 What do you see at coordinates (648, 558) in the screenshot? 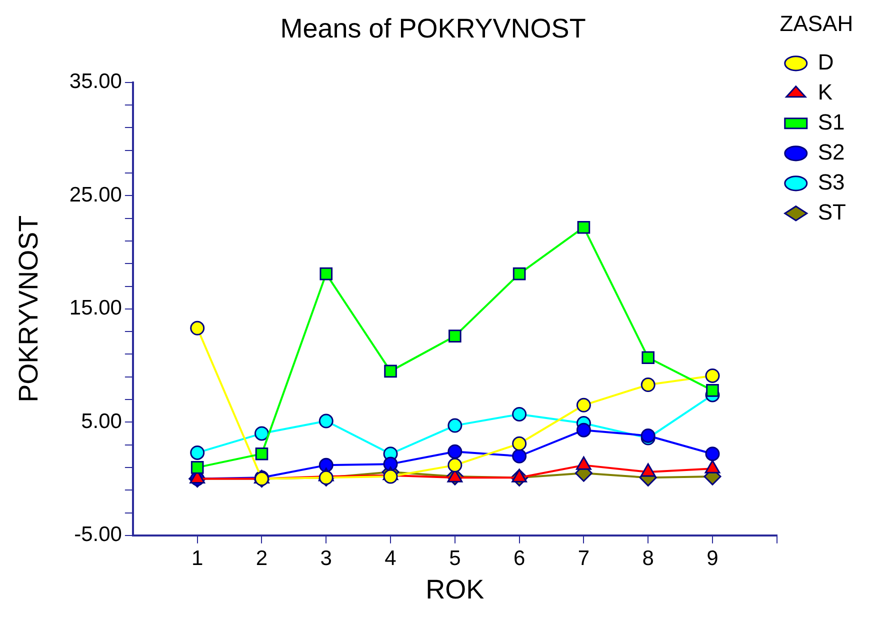
I see `x-tick-label: 8` at bounding box center [648, 558].